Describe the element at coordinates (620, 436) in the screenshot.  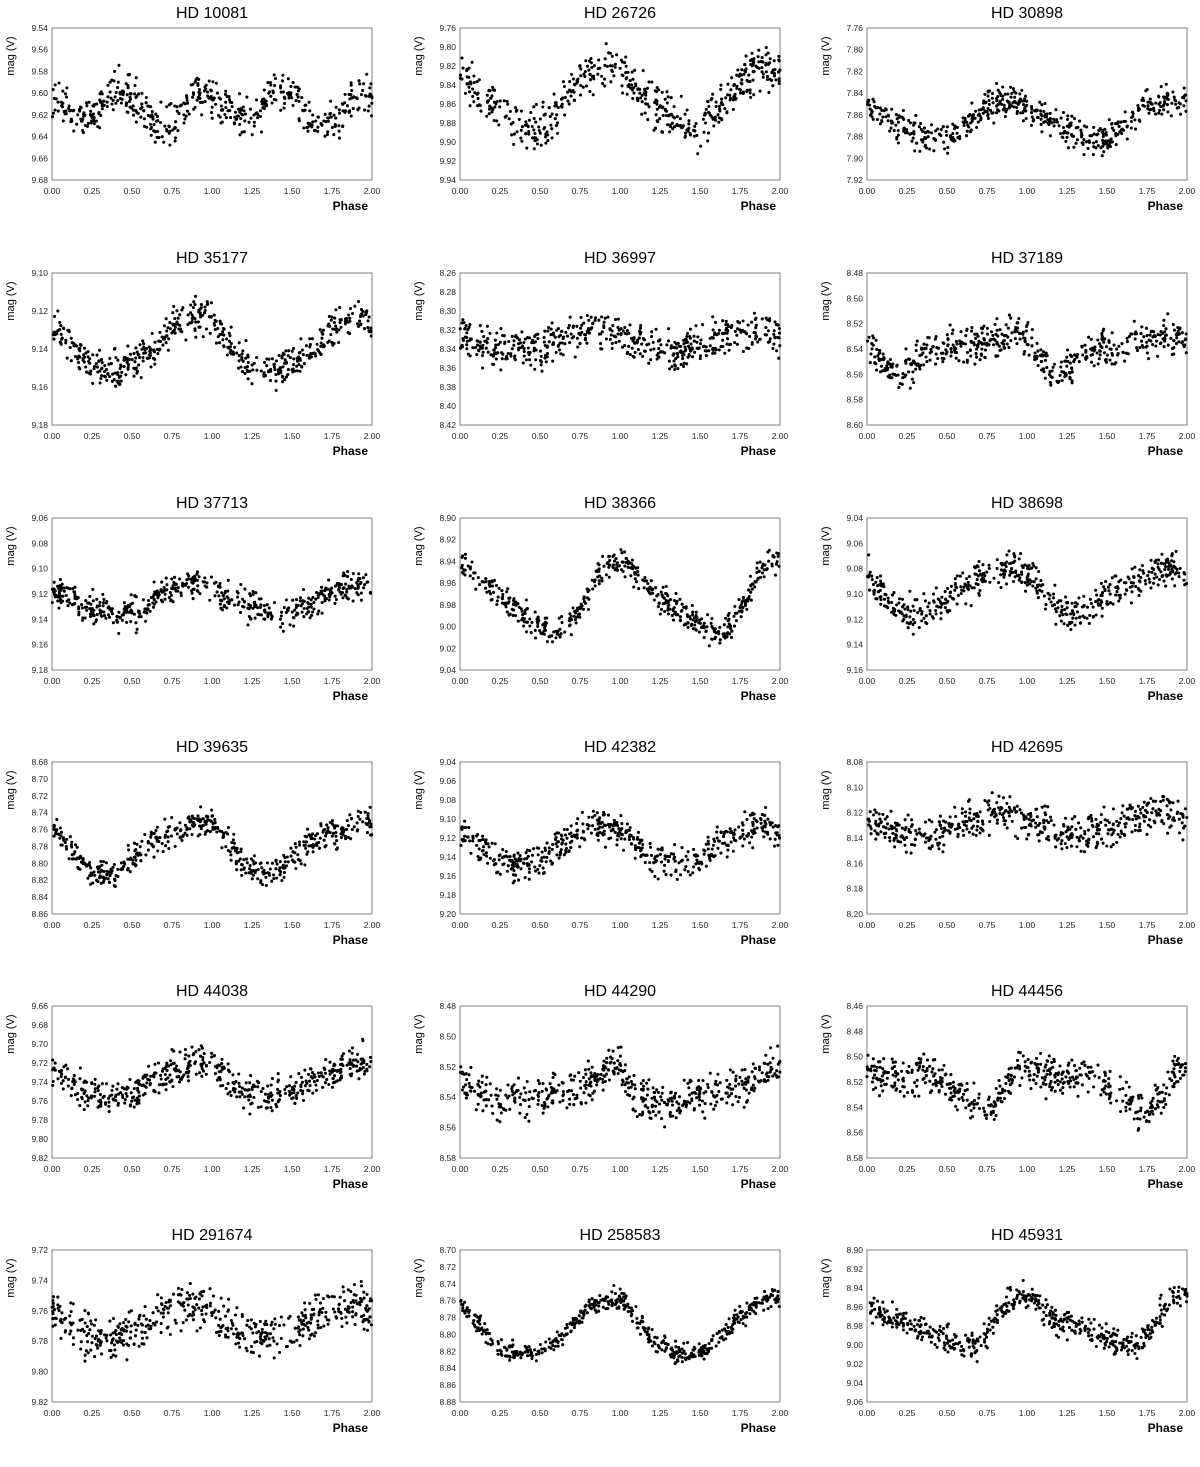
I see `x-tick-label: 1.00` at that location.